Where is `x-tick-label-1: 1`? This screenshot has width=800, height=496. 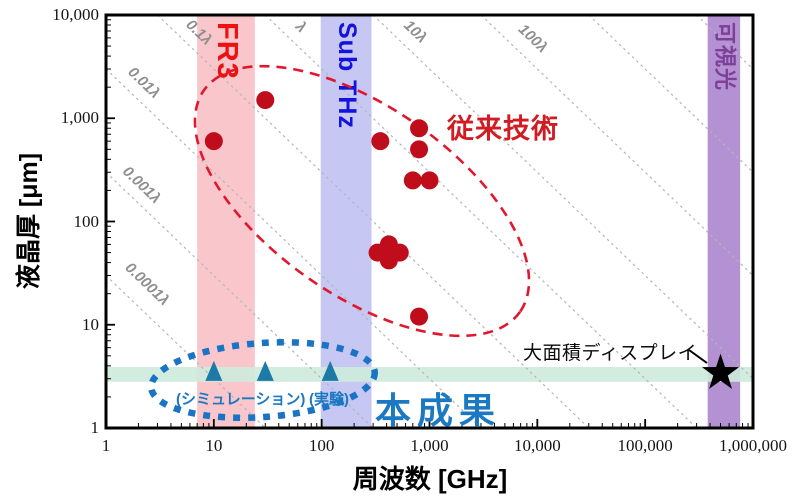
x-tick-label-1: 1 is located at coordinates (106, 445).